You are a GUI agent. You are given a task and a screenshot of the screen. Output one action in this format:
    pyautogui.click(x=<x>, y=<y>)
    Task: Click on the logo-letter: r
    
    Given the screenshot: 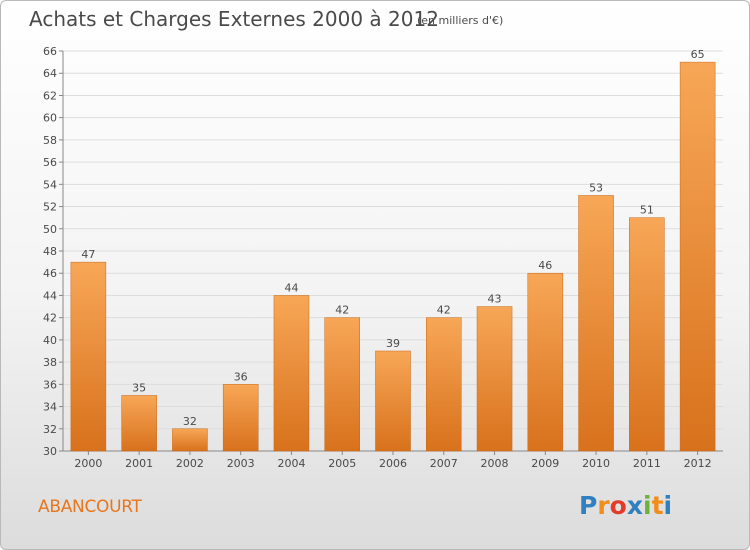 What is the action you would take?
    pyautogui.click(x=603, y=505)
    